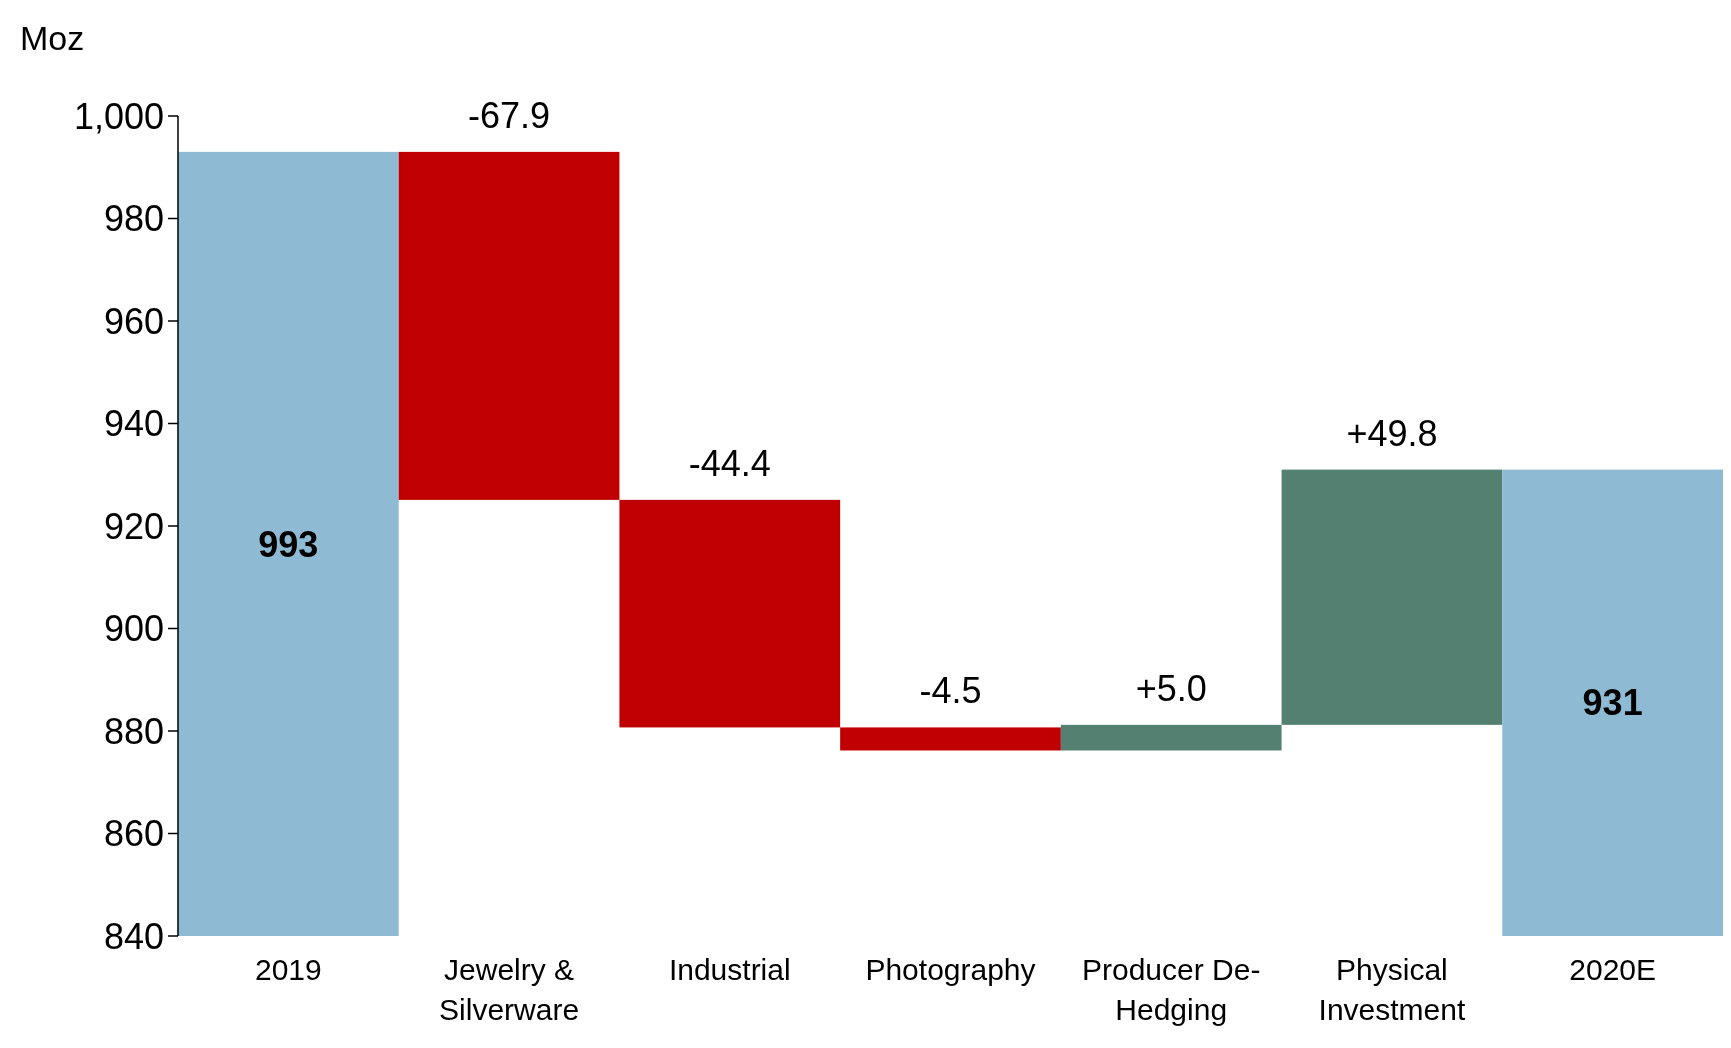 This screenshot has height=1048, width=1731. Describe the element at coordinates (729, 969) in the screenshot. I see `x-tick-label: Industrial` at that location.